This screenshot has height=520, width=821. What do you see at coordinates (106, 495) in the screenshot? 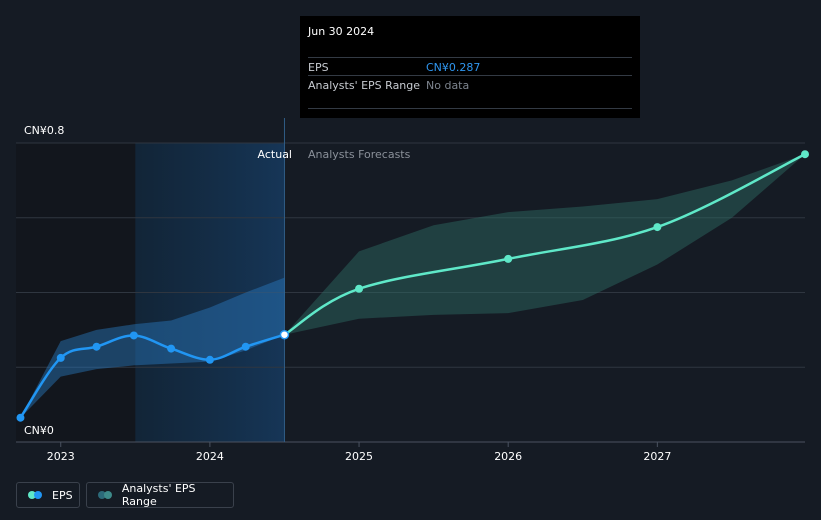
I see `range-legend-icon` at bounding box center [106, 495].